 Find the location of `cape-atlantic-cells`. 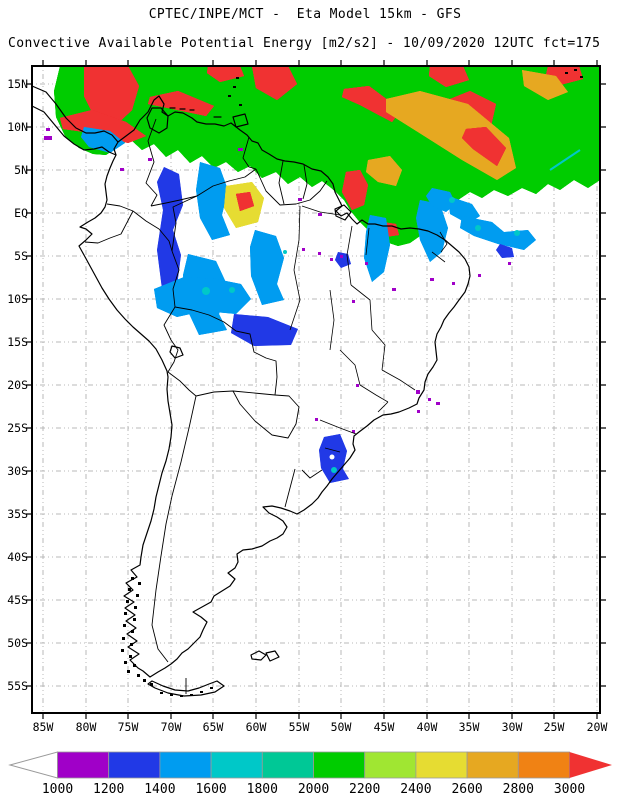

cape-atlantic-cells is located at coordinates (481, 223).